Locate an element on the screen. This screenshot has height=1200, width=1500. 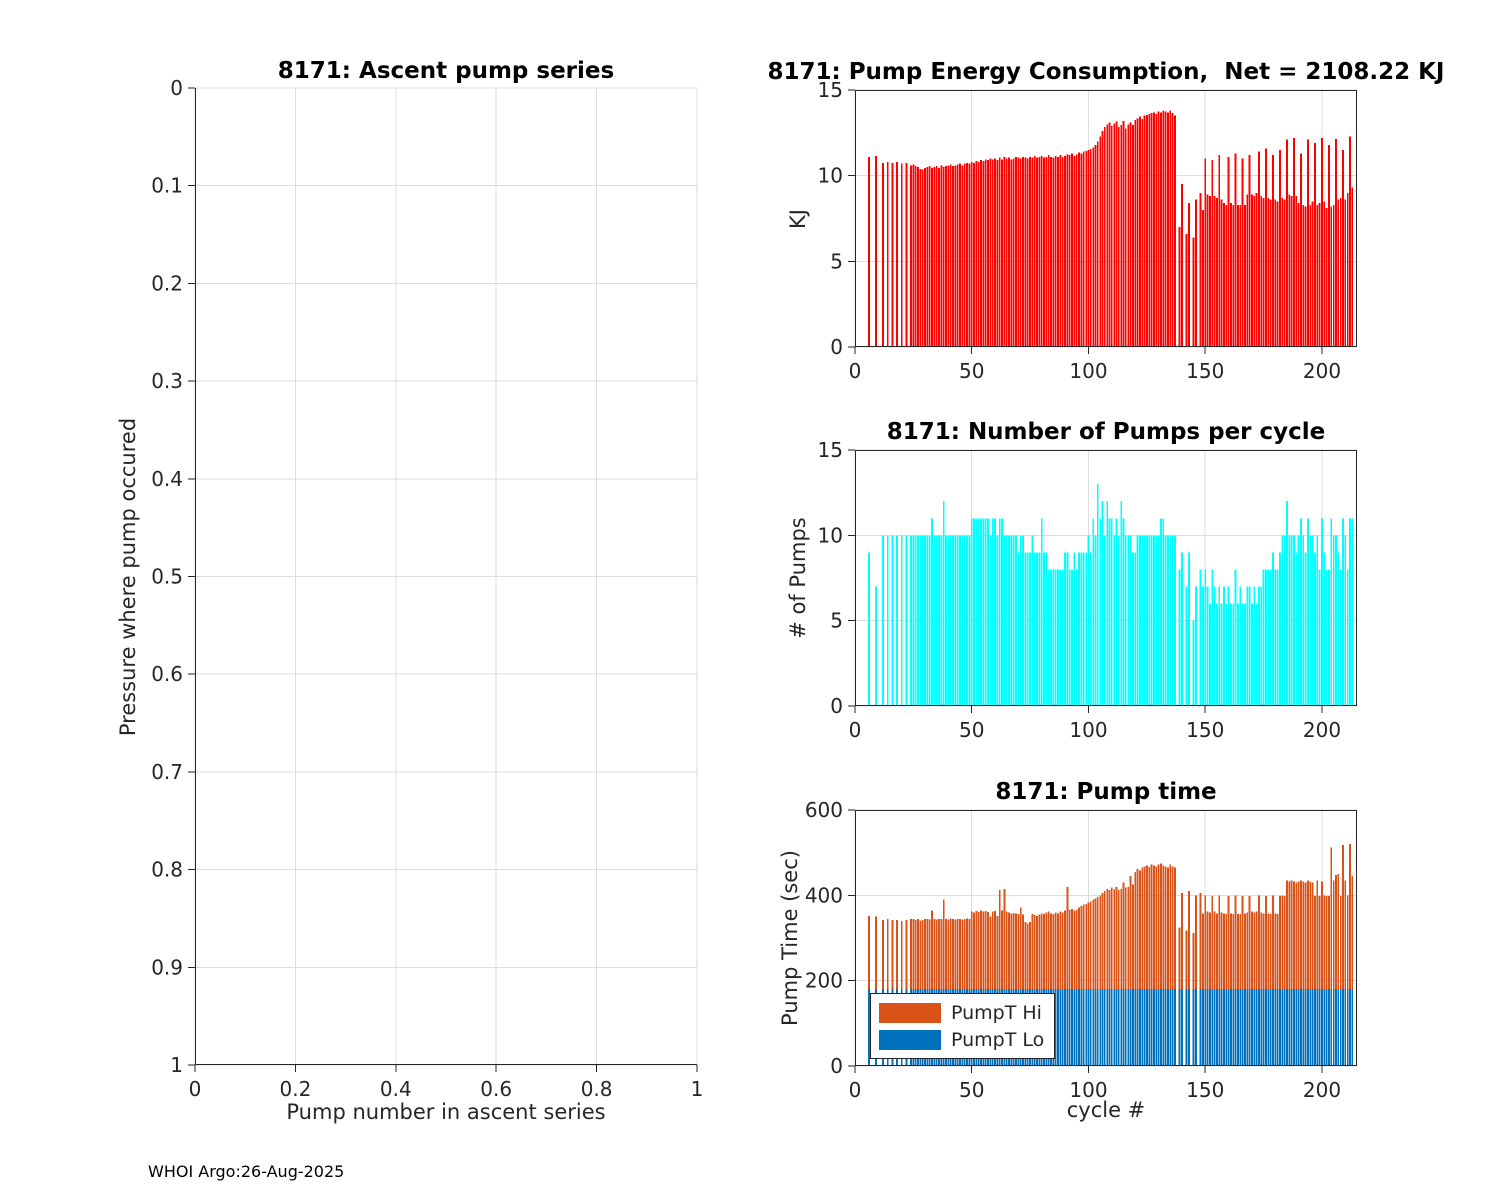
y-tick-label: 5 is located at coordinates (836, 261).